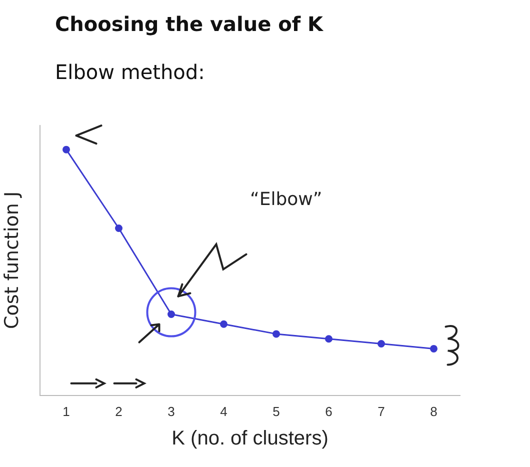 This screenshot has width=530, height=467. I want to click on x-tick-label: 5, so click(276, 411).